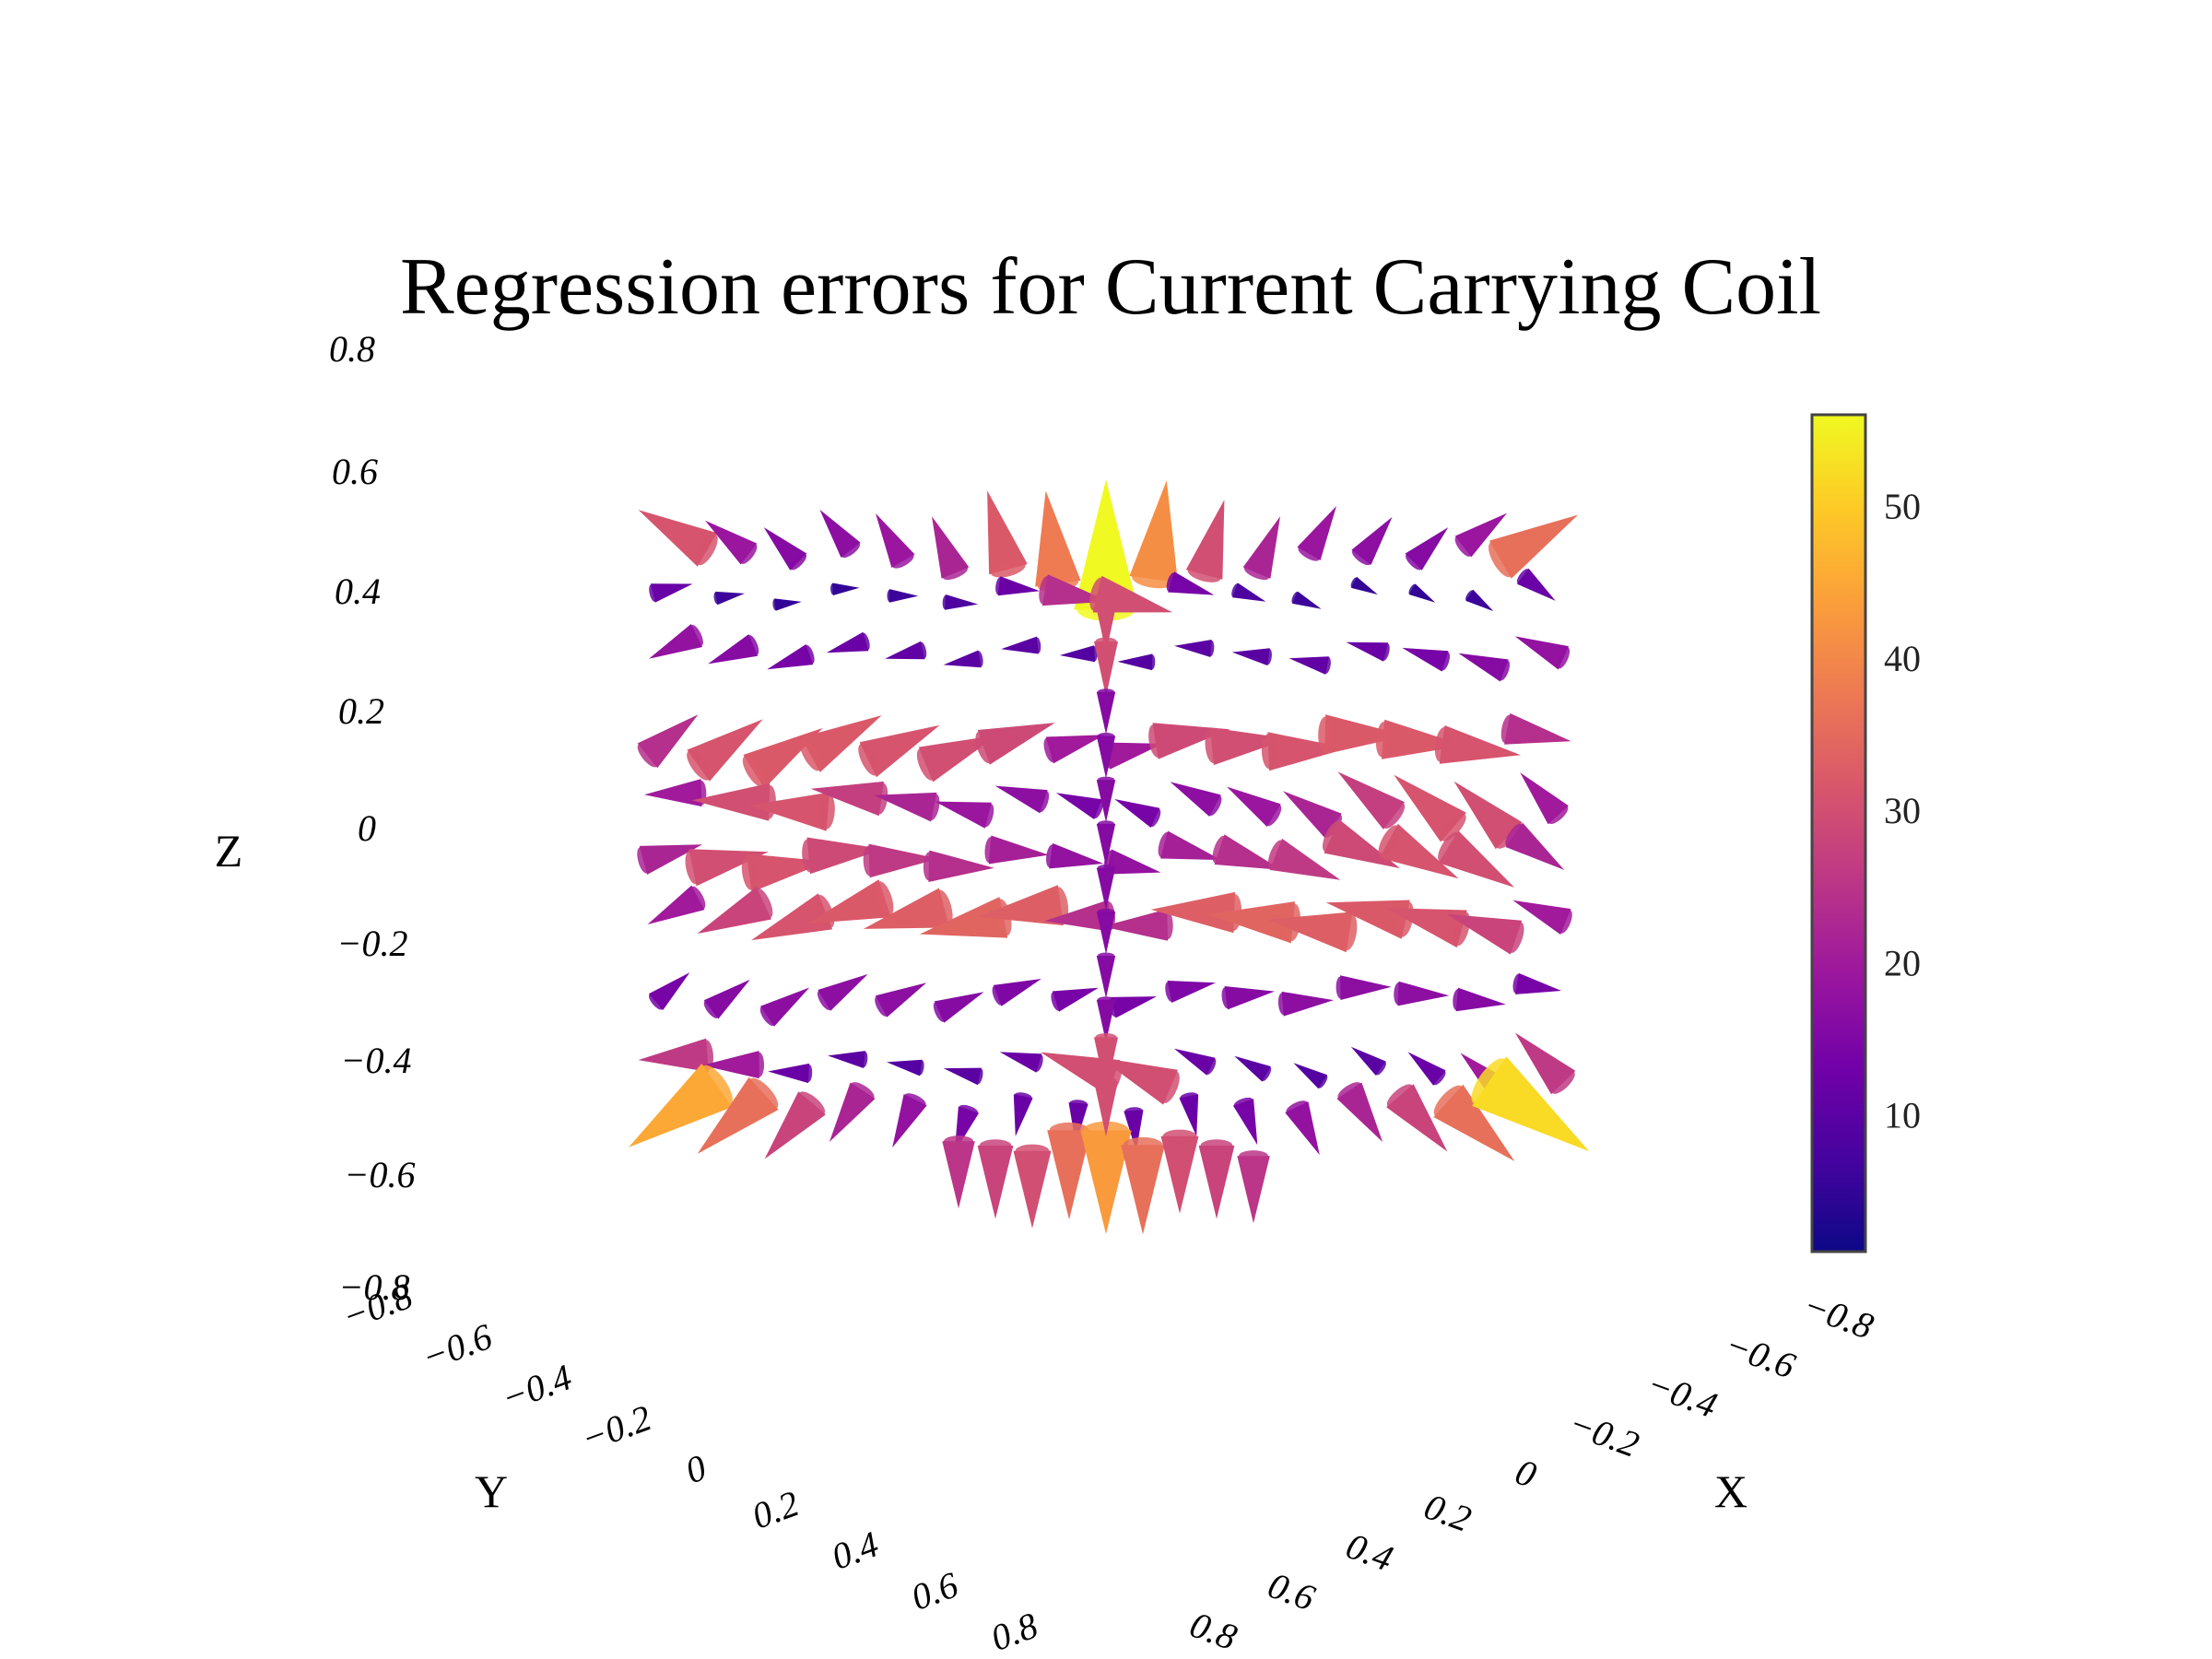 The height and width of the screenshot is (1659, 2212). I want to click on colorbar-tick-label: 30, so click(1902, 810).